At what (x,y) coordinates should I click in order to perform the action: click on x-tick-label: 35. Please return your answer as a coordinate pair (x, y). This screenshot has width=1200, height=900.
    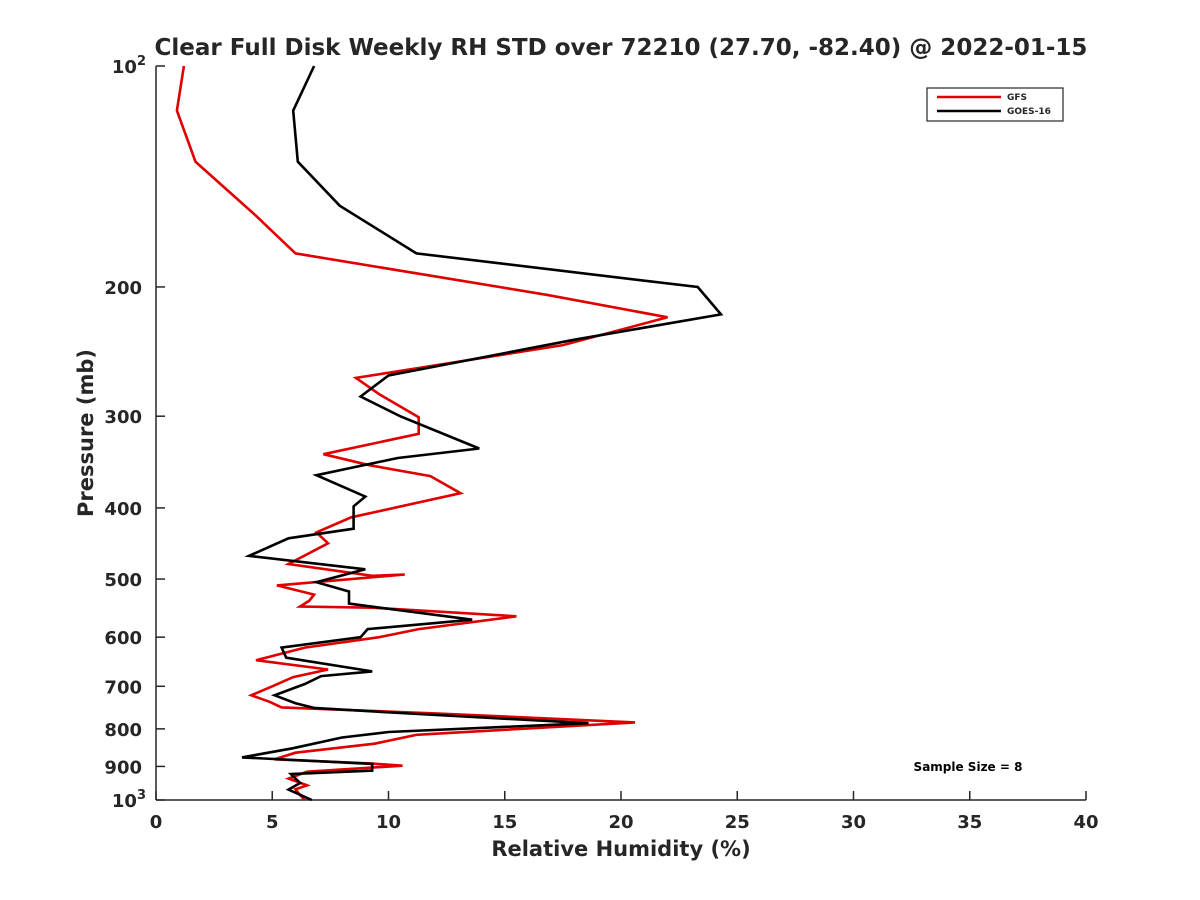
    Looking at the image, I should click on (969, 822).